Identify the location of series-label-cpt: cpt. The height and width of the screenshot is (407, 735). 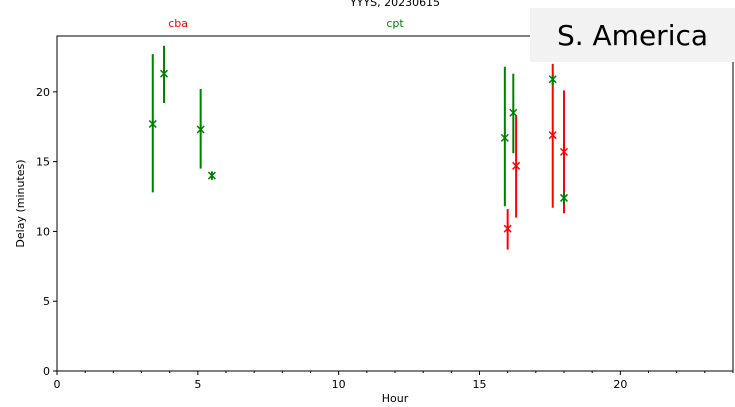
(395, 23).